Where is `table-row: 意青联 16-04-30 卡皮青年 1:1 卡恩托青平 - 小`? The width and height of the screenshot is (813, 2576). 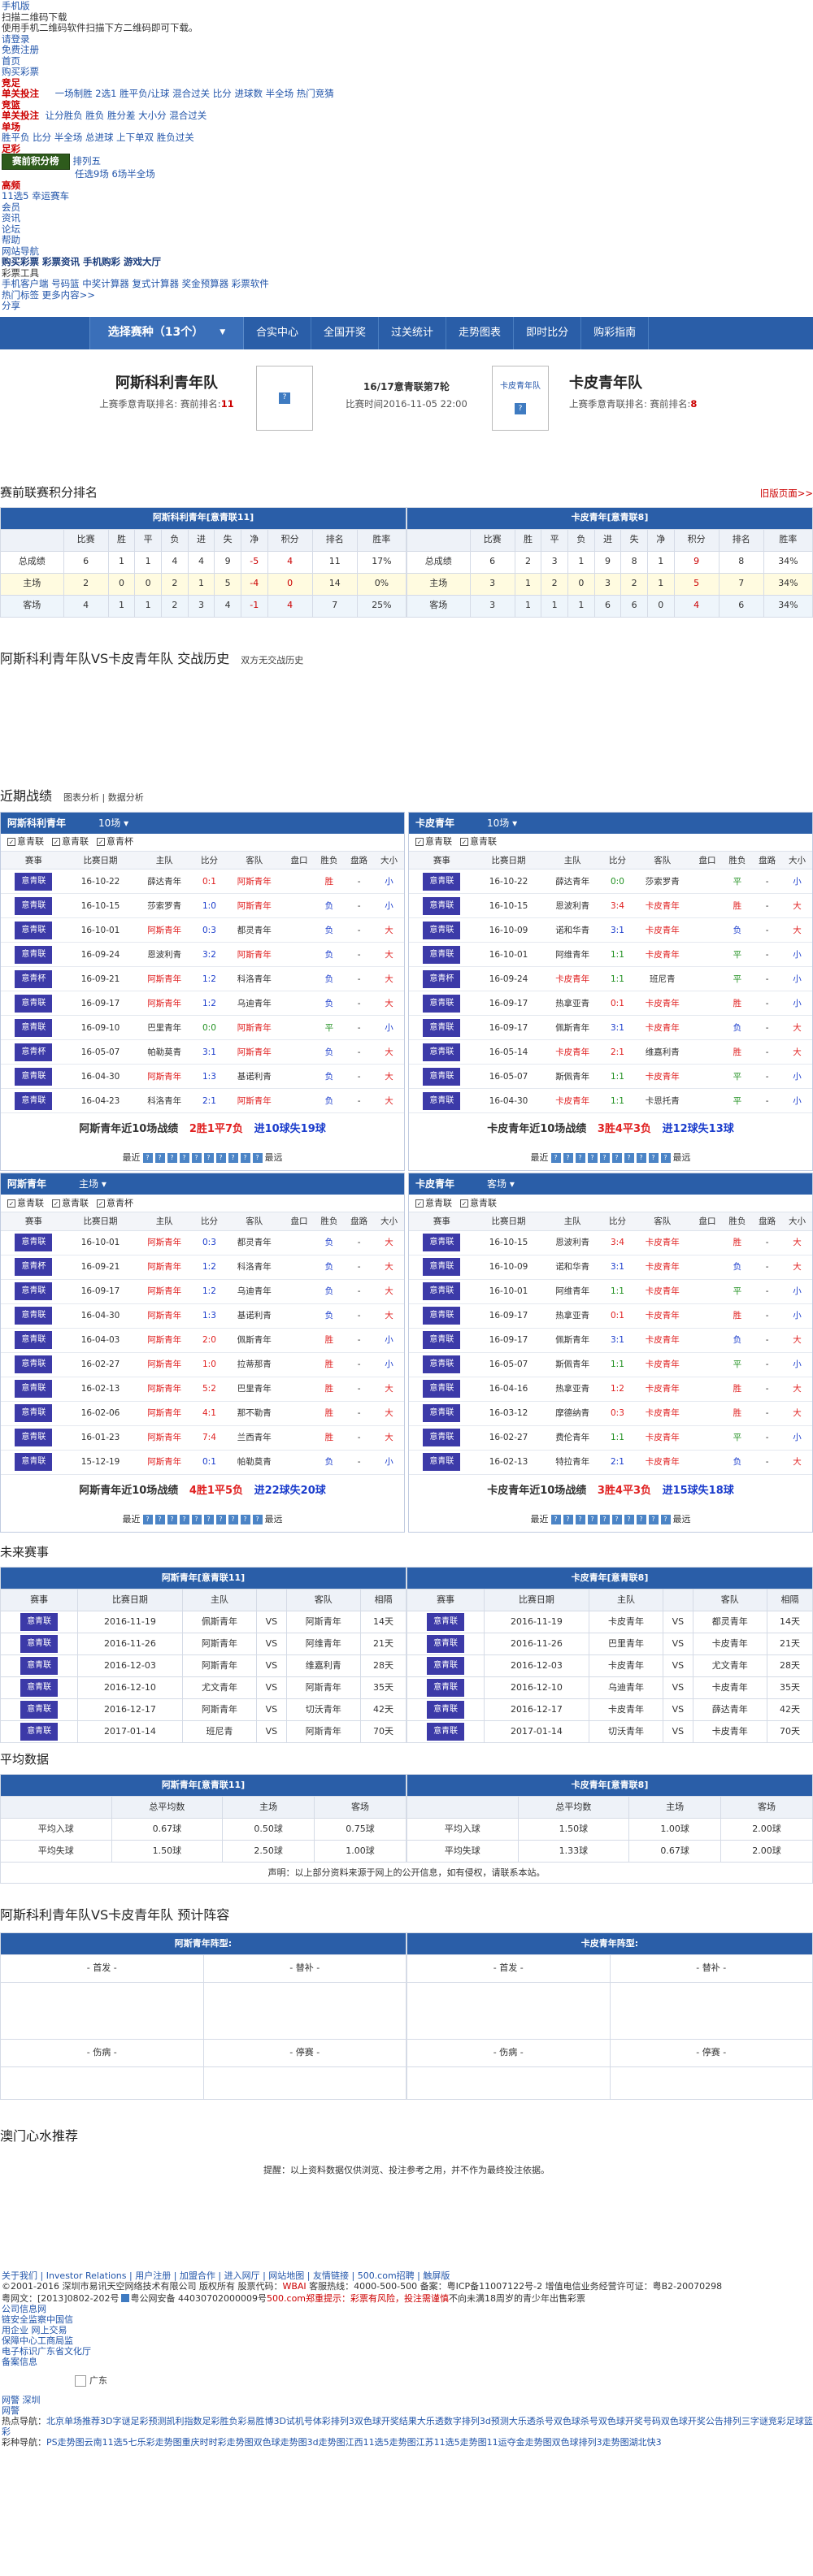 table-row: 意青联 16-04-30 卡皮青年 1:1 卡恩托青平 - 小 is located at coordinates (610, 1101).